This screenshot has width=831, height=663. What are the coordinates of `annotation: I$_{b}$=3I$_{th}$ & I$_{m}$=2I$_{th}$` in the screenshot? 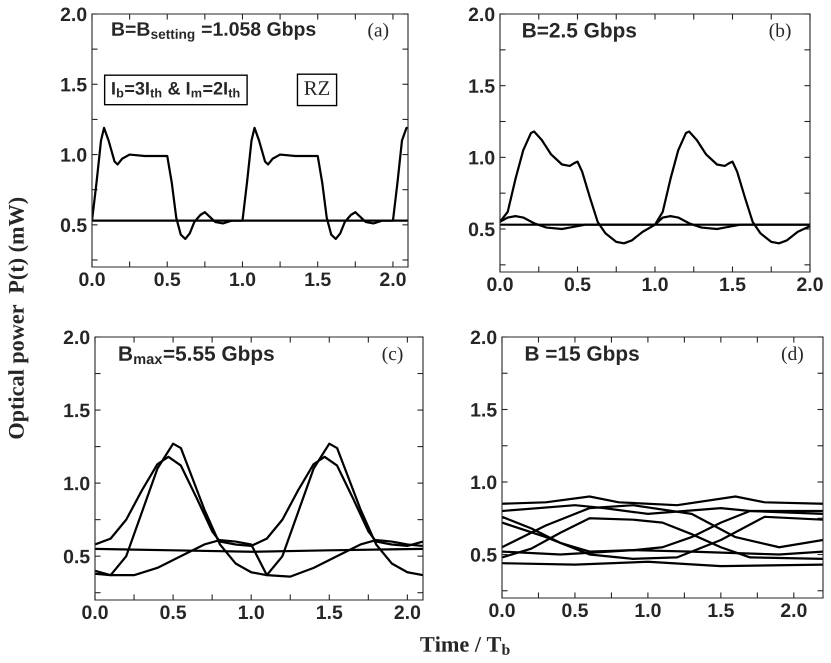 It's located at (176, 90).